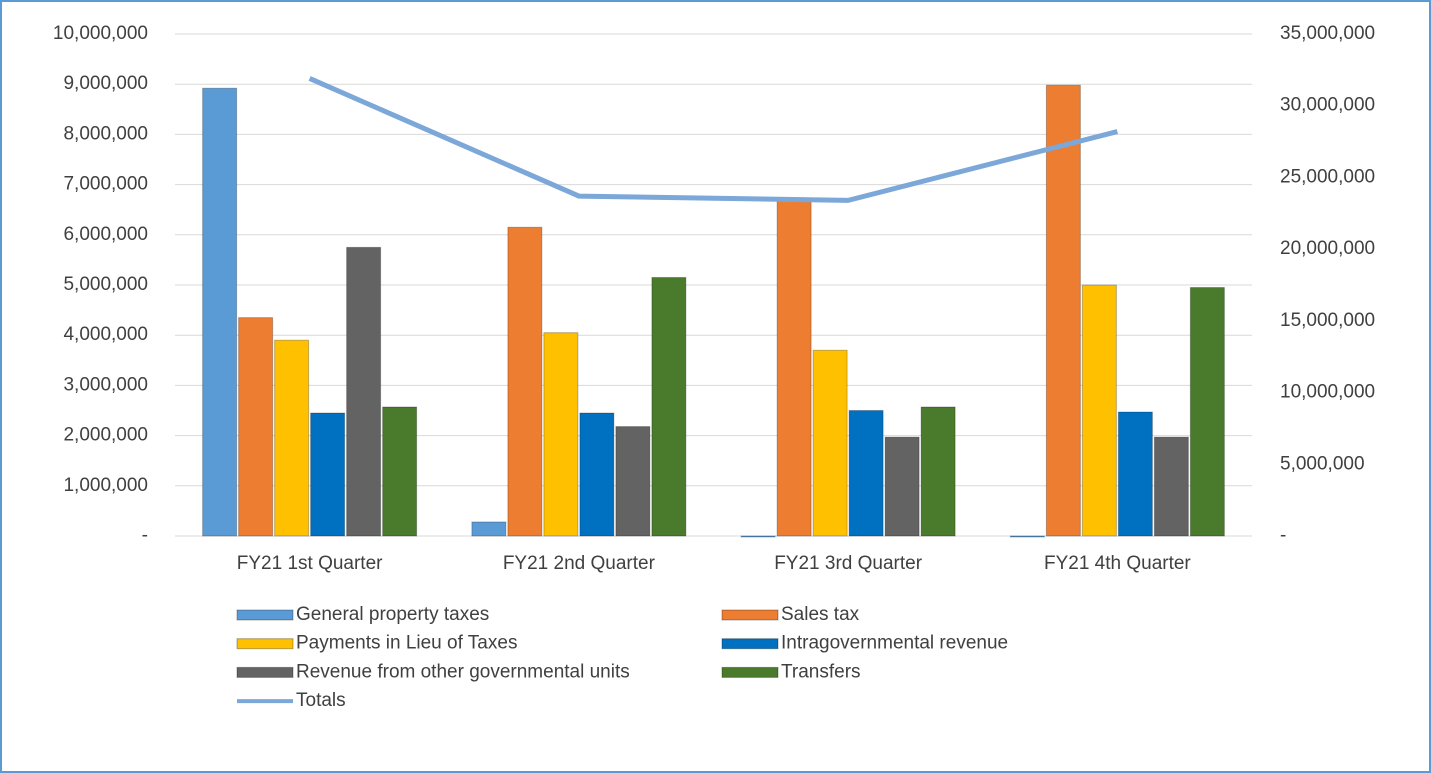 This screenshot has width=1431, height=773. Describe the element at coordinates (105, 384) in the screenshot. I see `y-tick-label: 3,000,000` at that location.